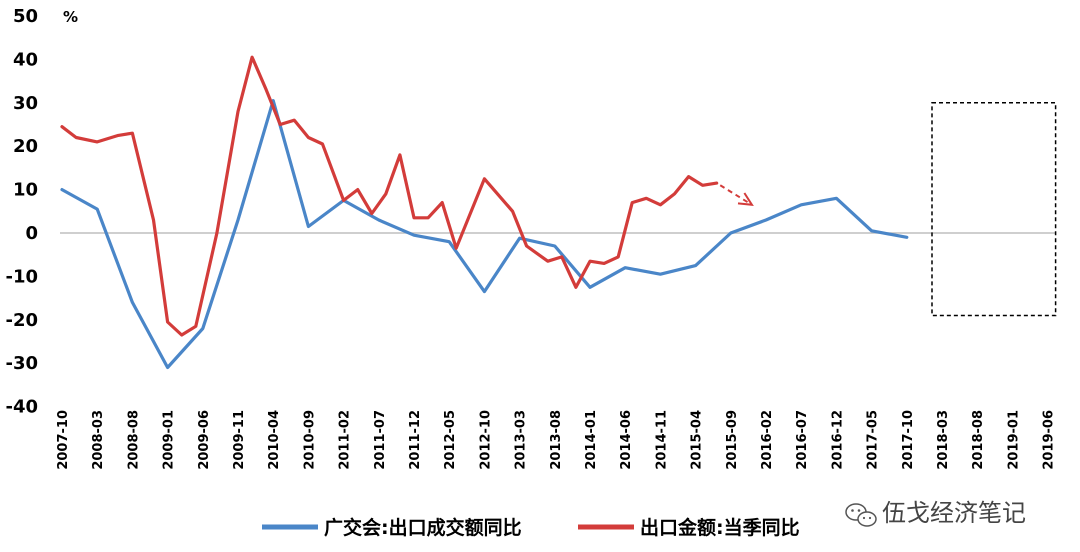  I want to click on x-tick-label: 2018-03, so click(943, 440).